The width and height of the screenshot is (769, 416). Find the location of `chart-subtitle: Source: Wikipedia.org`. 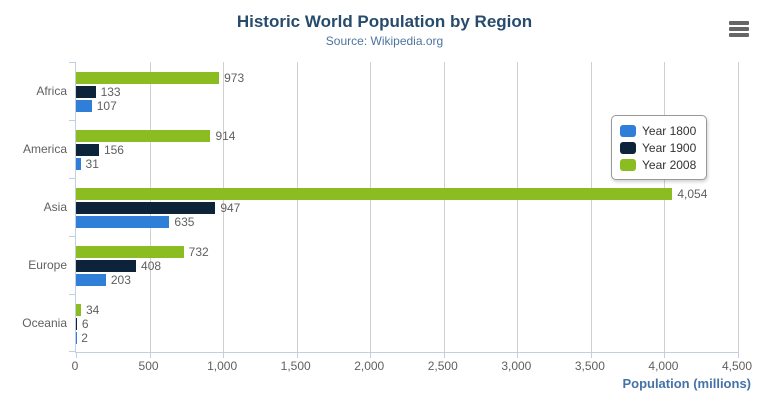

chart-subtitle: Source: Wikipedia.org is located at coordinates (384, 41).